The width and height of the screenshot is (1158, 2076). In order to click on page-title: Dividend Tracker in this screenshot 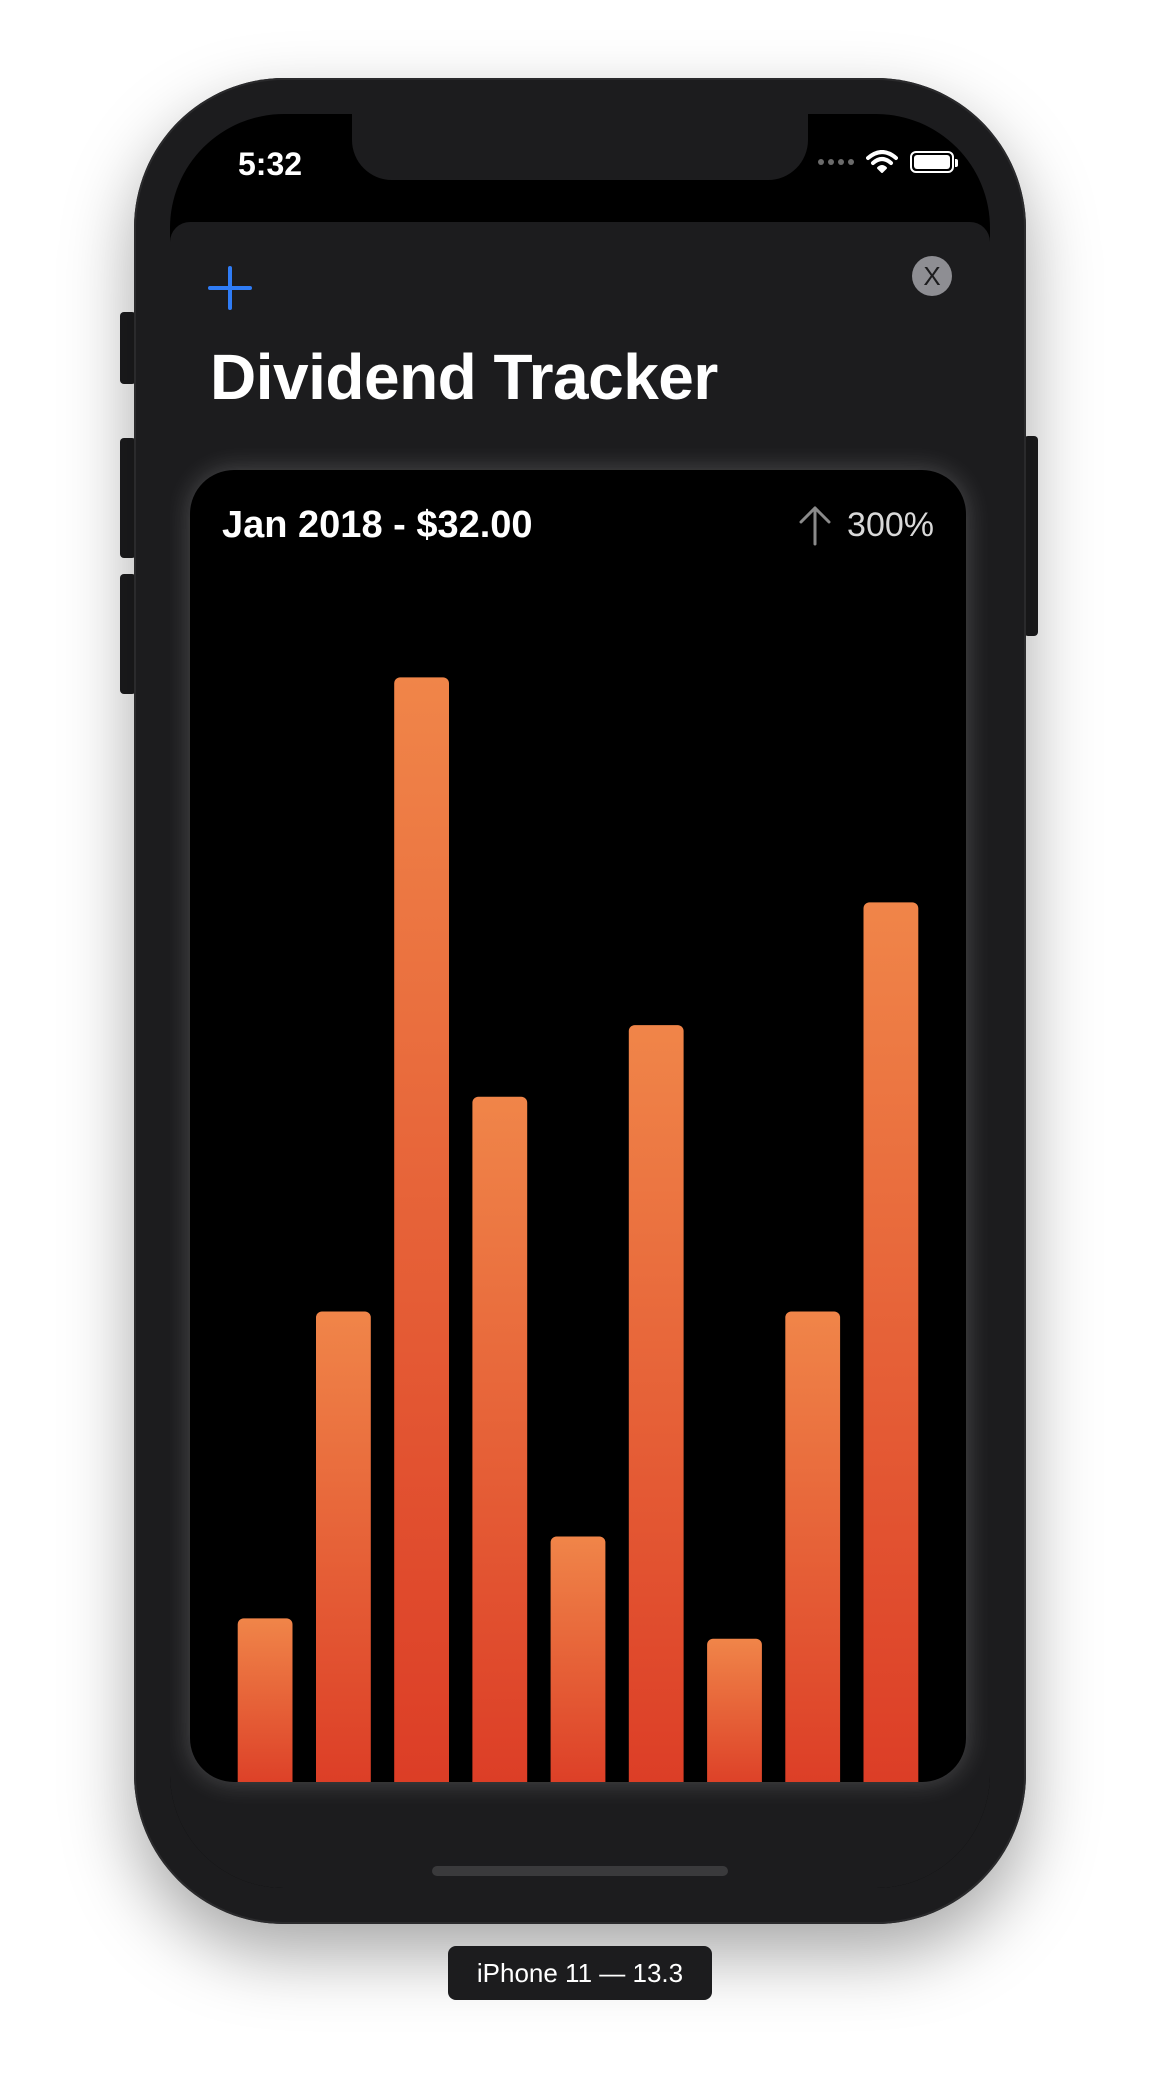, I will do `click(464, 377)`.